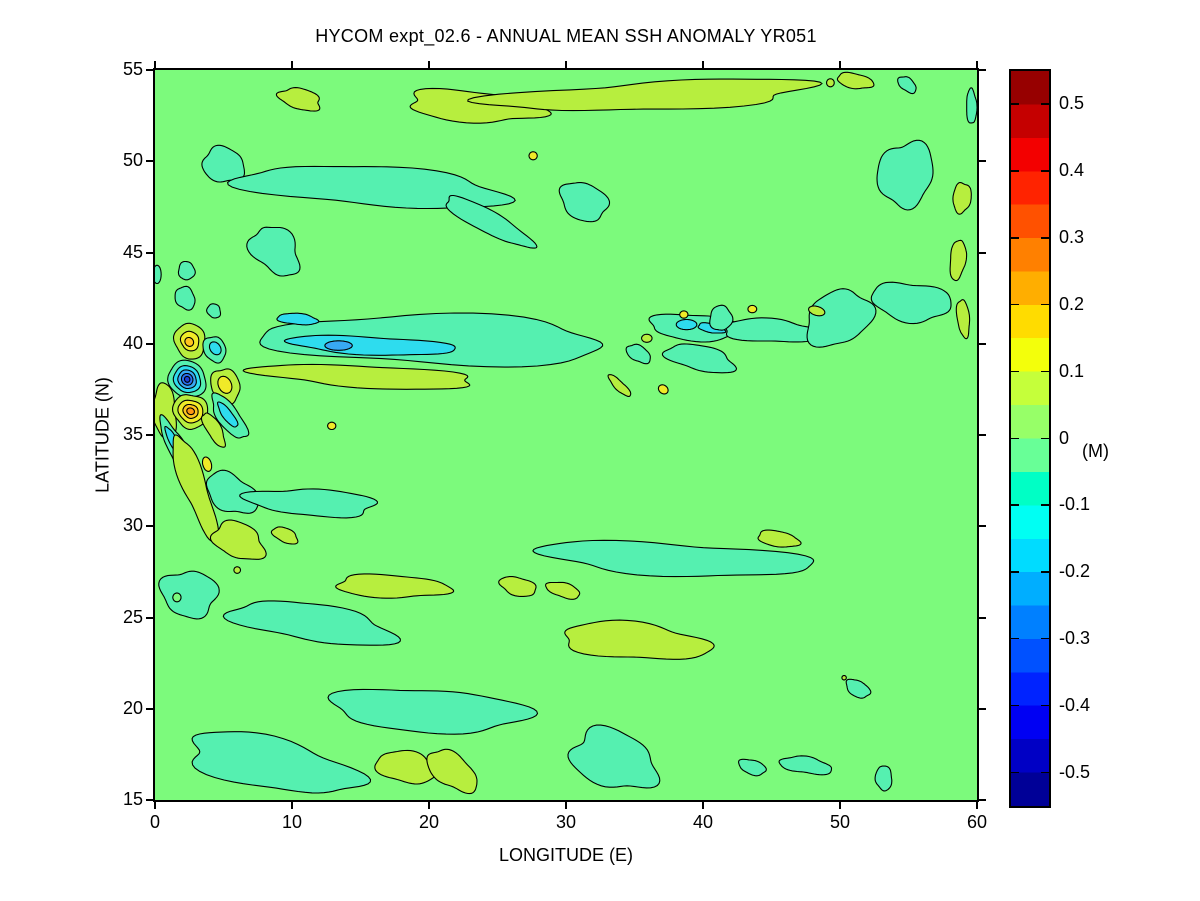  I want to click on x-axis-label: LONGITUDE (E), so click(565, 855).